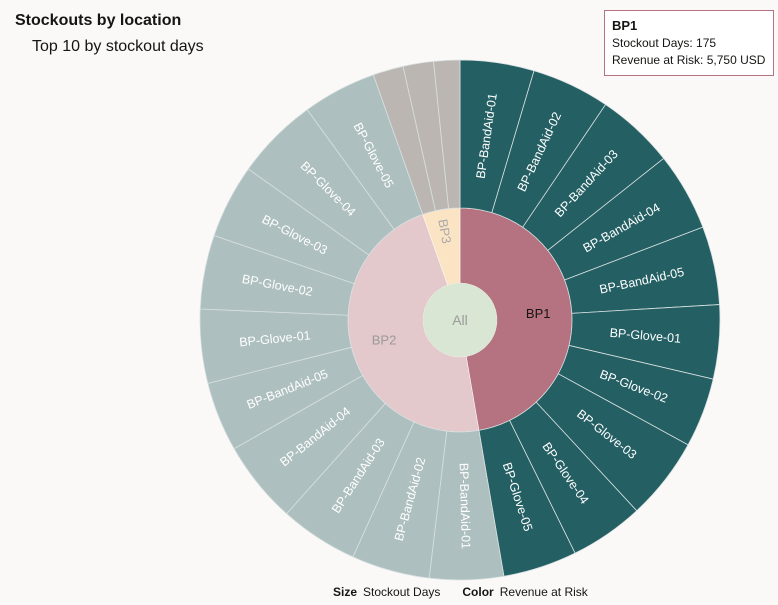  I want to click on legend-size-value: Stockout Days, so click(402, 592).